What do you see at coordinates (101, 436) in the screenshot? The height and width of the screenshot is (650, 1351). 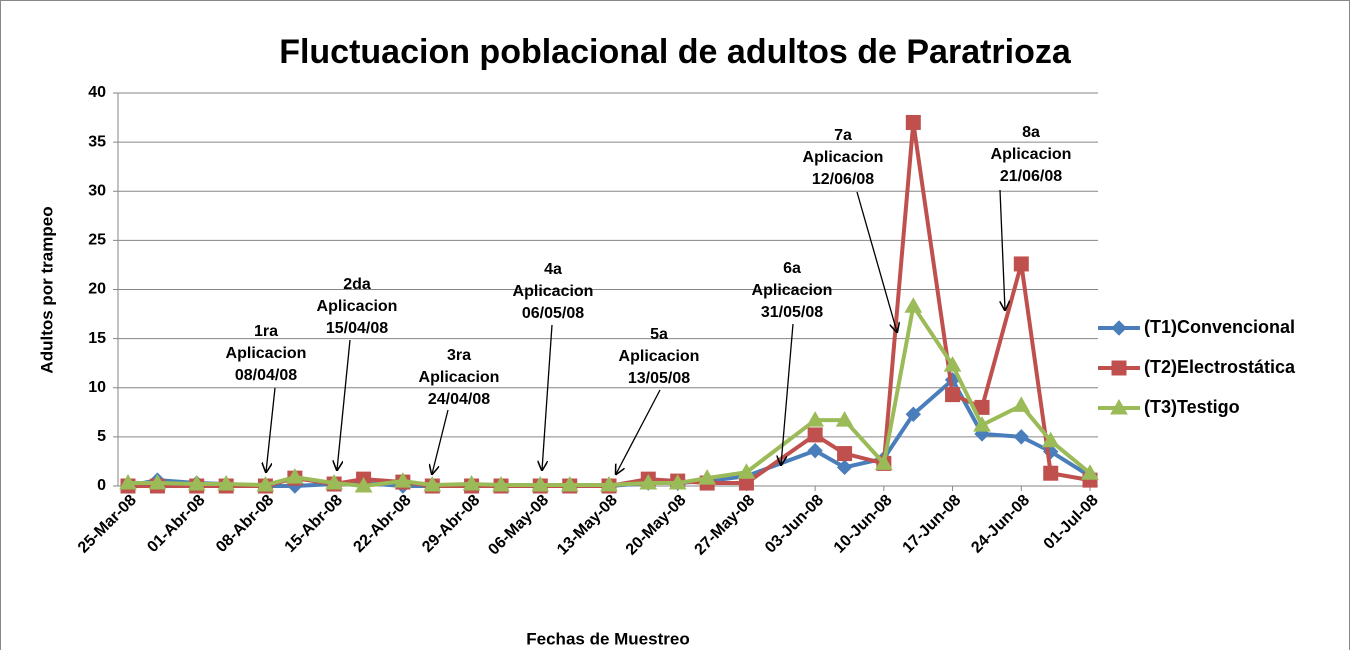 I see `y-tick-label: 5` at bounding box center [101, 436].